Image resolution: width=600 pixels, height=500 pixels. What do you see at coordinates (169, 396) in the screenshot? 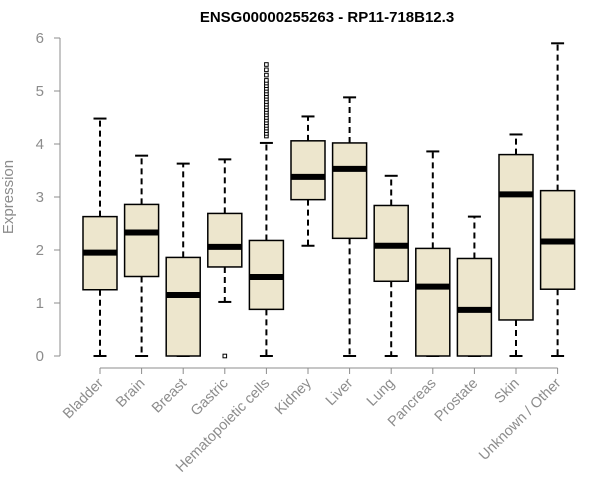
I see `x-tick-label: Breast` at bounding box center [169, 396].